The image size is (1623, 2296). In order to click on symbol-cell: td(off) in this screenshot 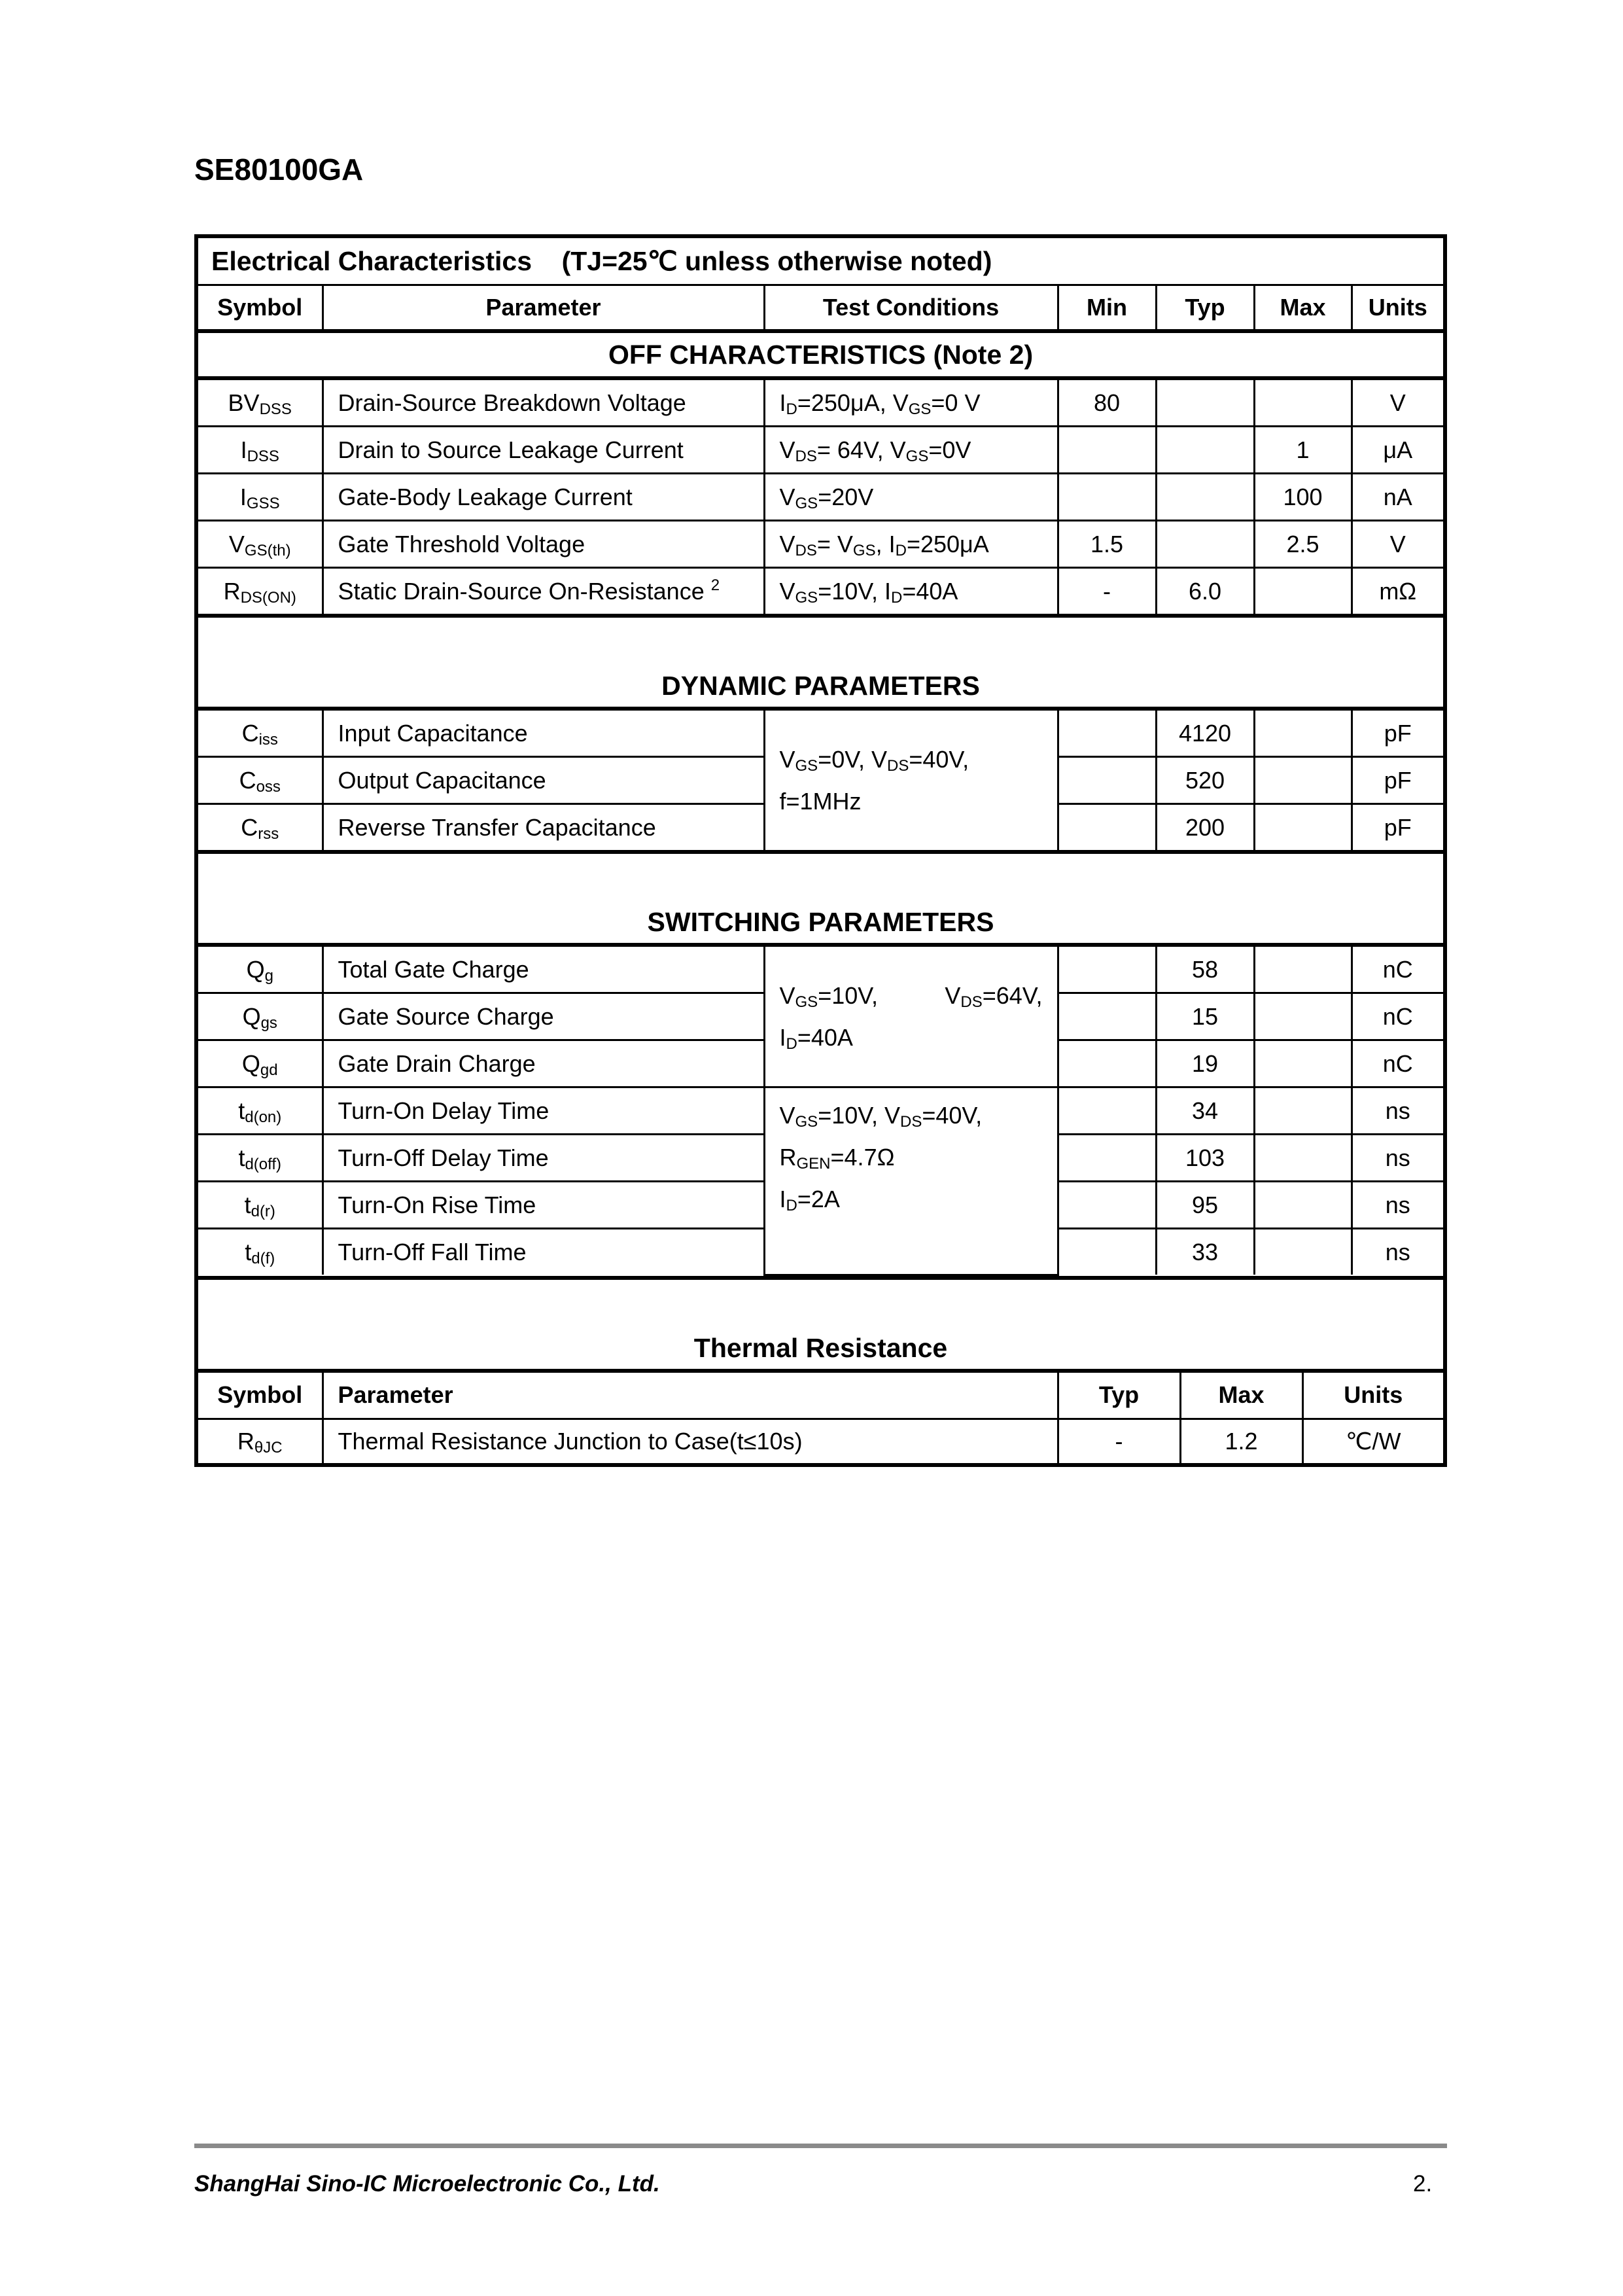, I will do `click(261, 1157)`.